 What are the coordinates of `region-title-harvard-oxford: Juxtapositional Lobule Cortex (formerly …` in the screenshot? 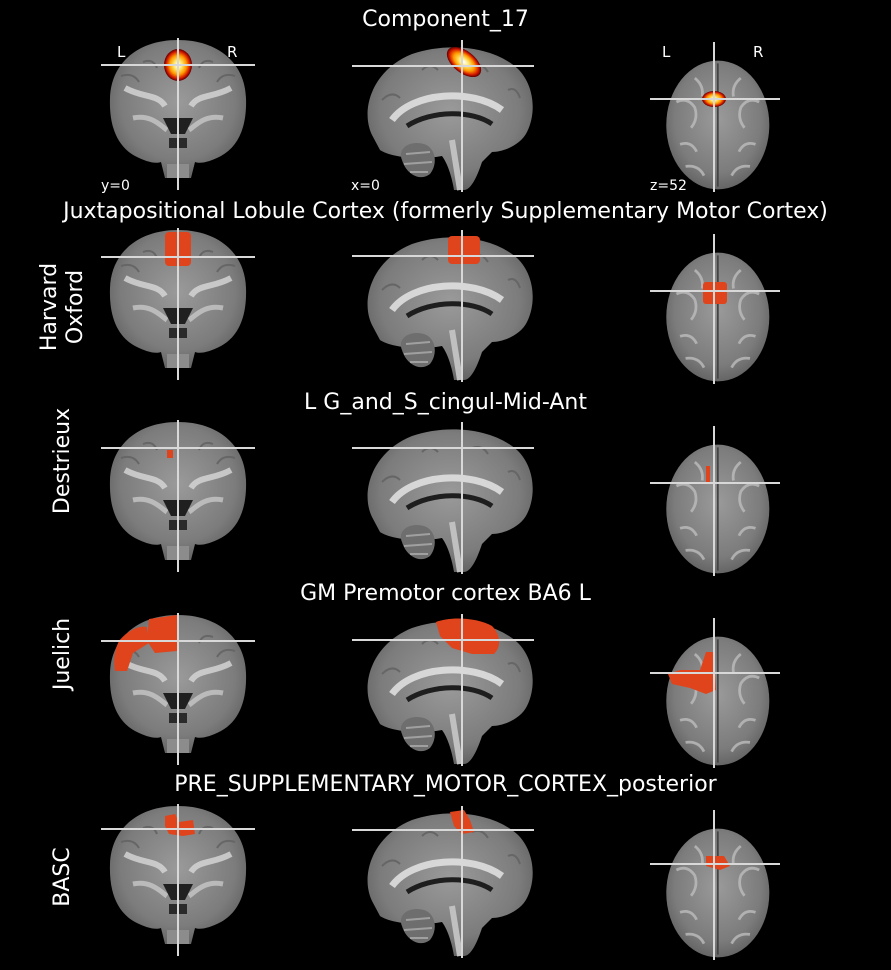 It's located at (445, 212).